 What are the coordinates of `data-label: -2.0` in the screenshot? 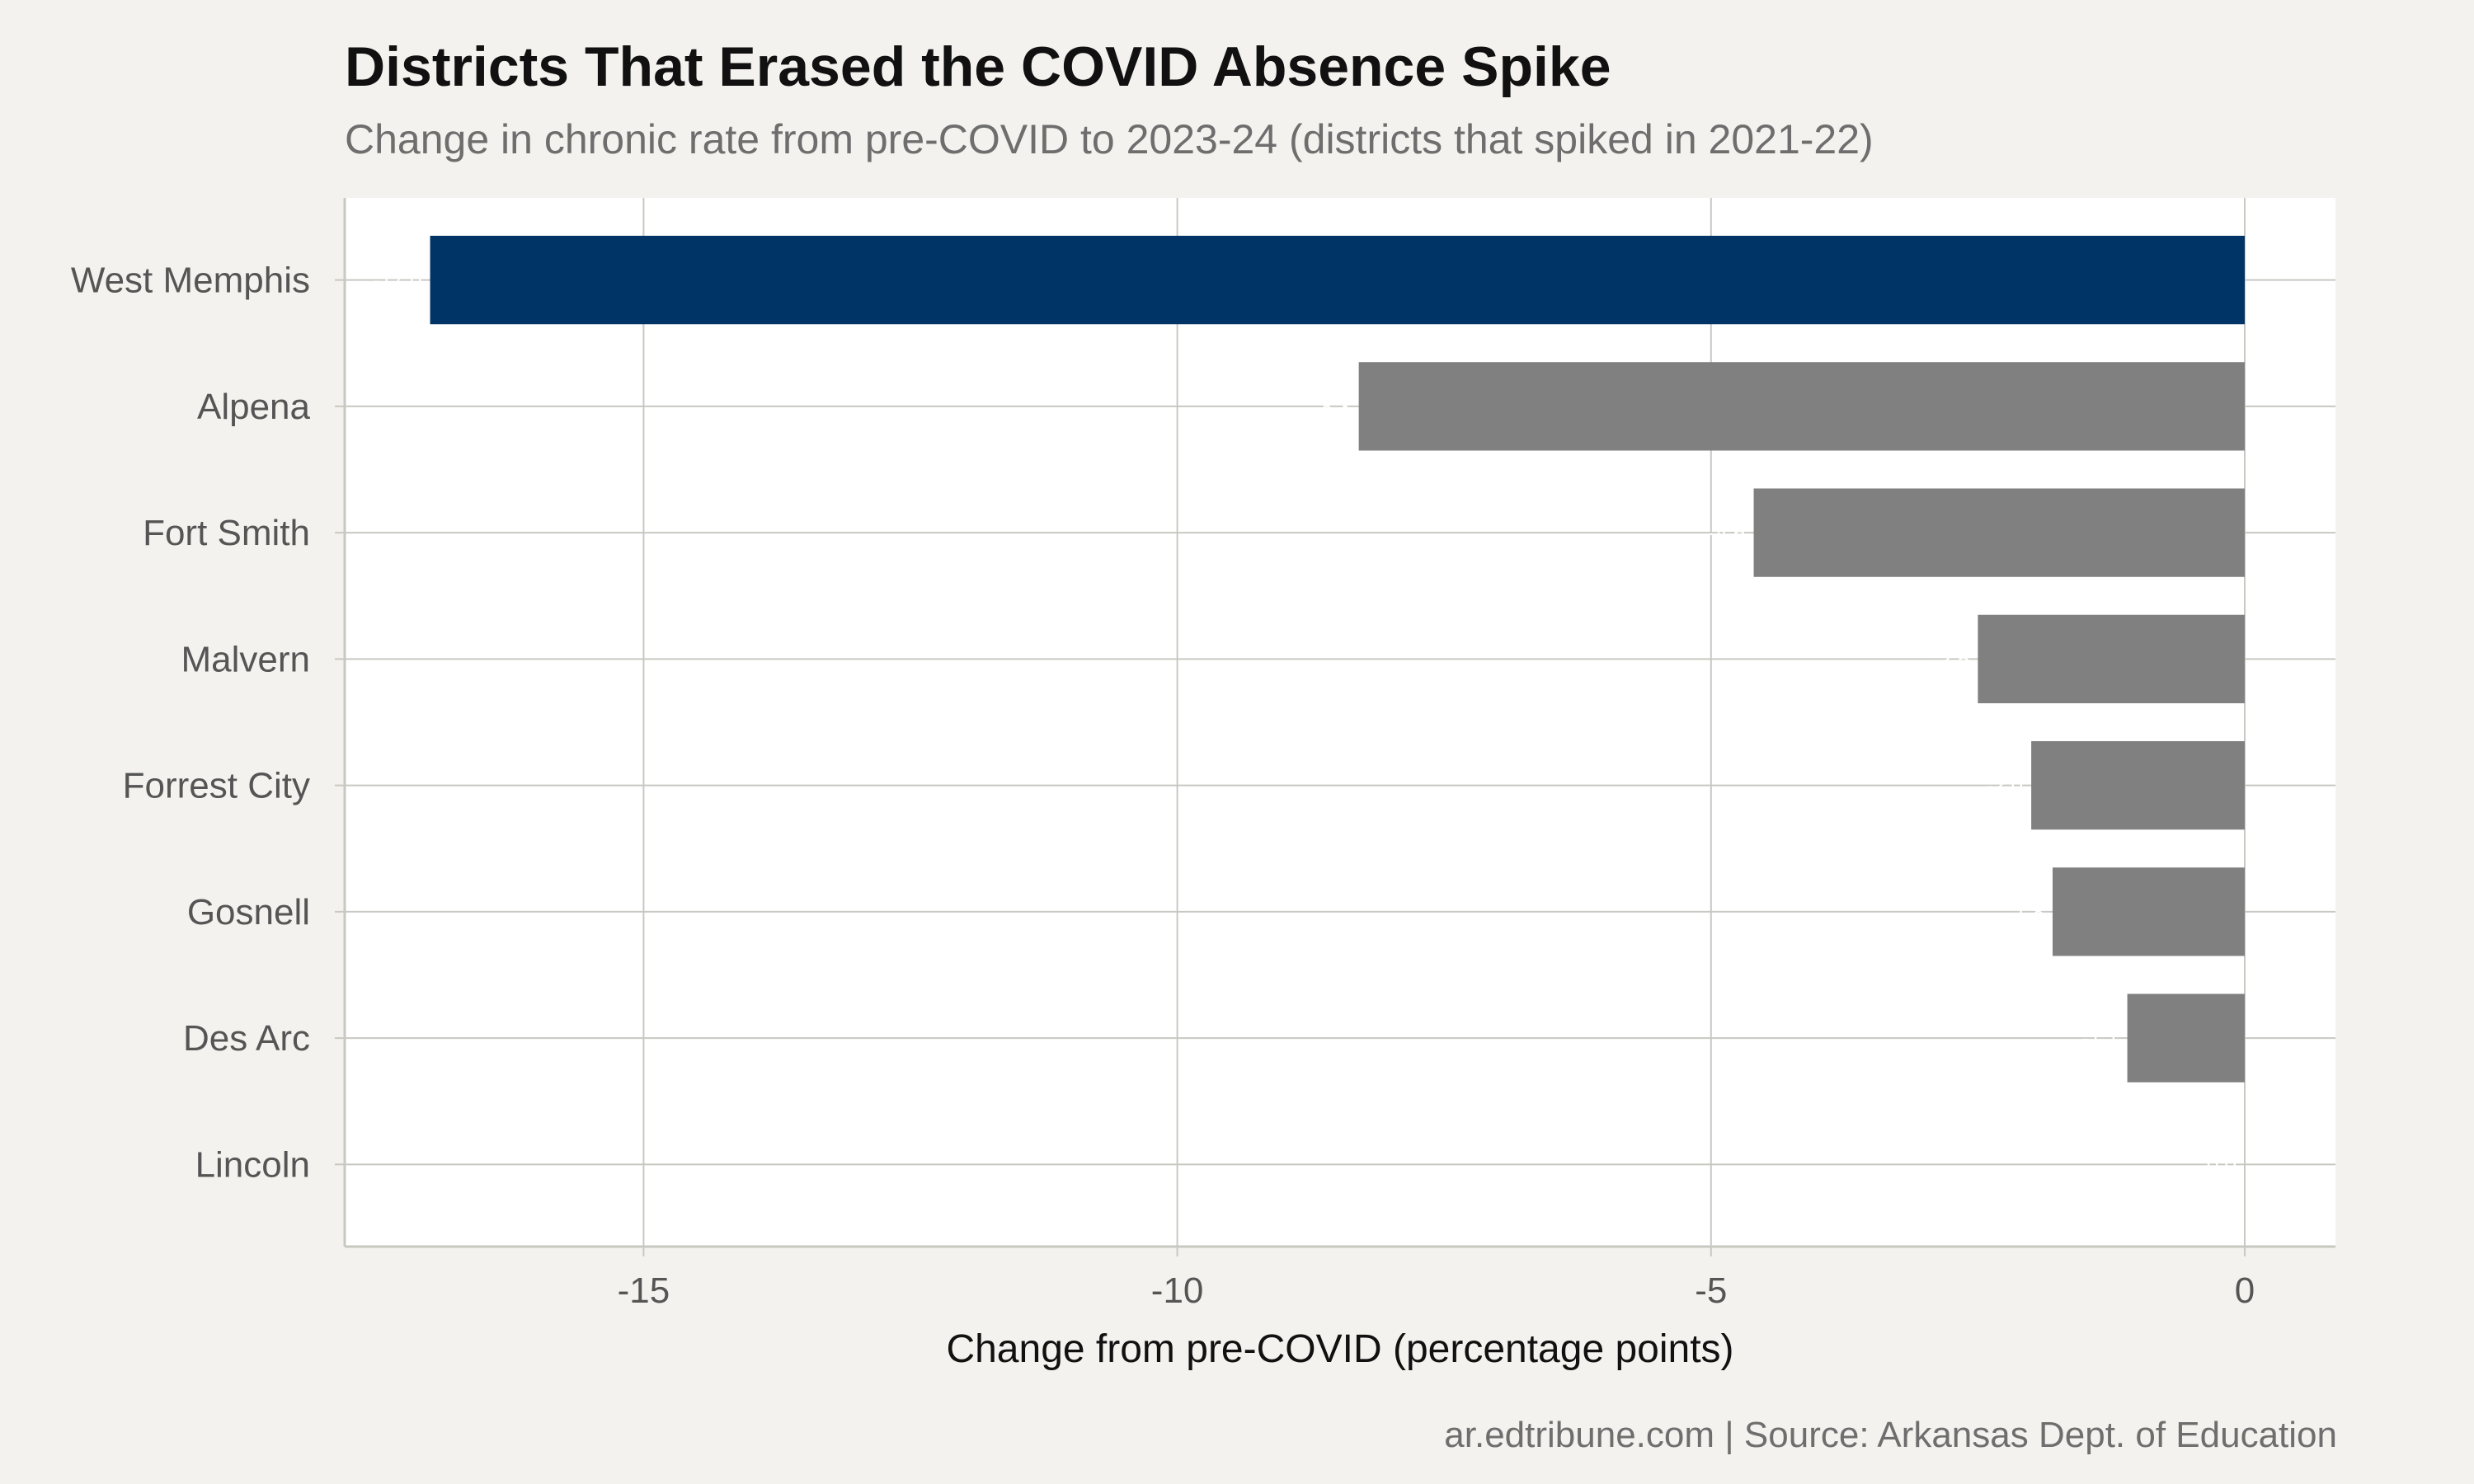 It's located at (2004, 785).